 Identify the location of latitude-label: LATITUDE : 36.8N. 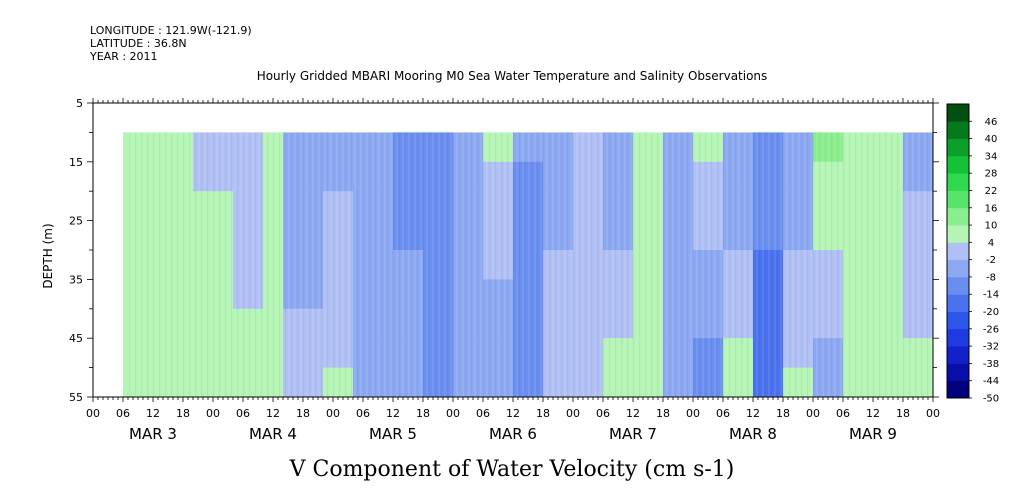
(138, 43).